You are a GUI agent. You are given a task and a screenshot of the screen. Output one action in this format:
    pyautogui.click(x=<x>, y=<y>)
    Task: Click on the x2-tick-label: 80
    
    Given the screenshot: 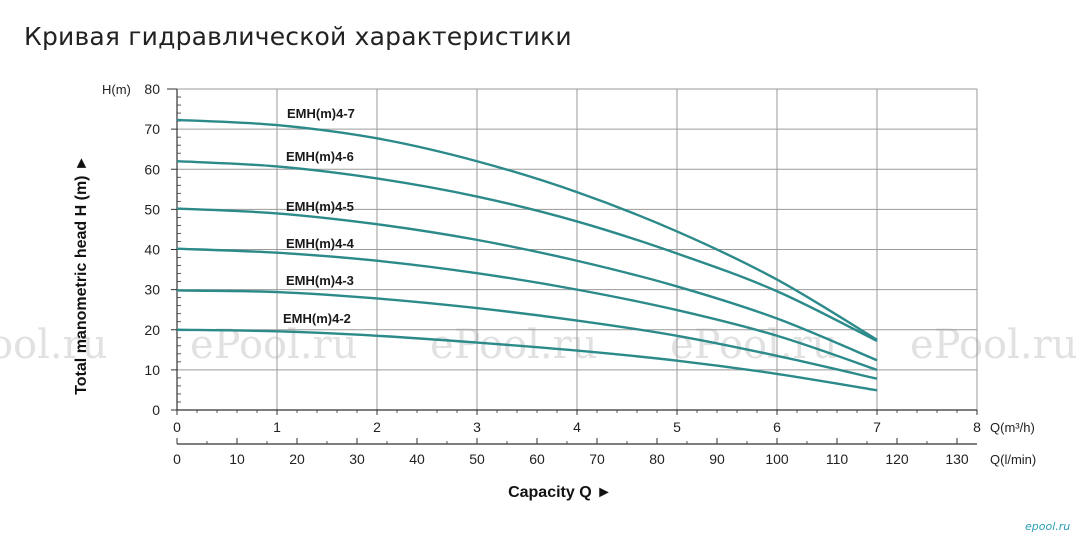 What is the action you would take?
    pyautogui.click(x=657, y=459)
    